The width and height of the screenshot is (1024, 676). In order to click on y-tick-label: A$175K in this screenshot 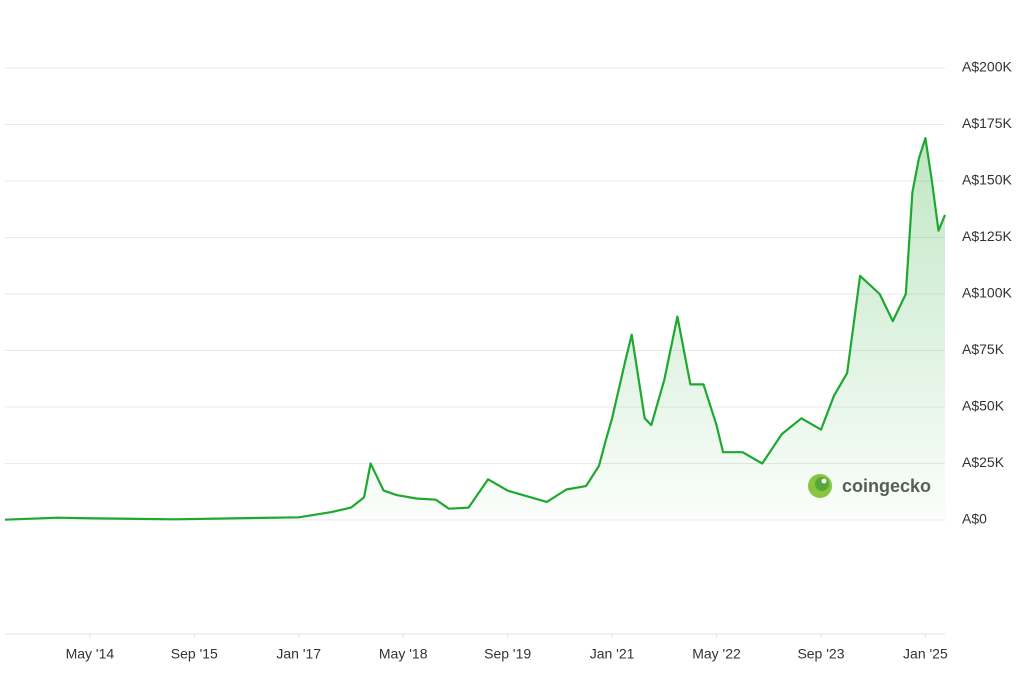, I will do `click(987, 123)`.